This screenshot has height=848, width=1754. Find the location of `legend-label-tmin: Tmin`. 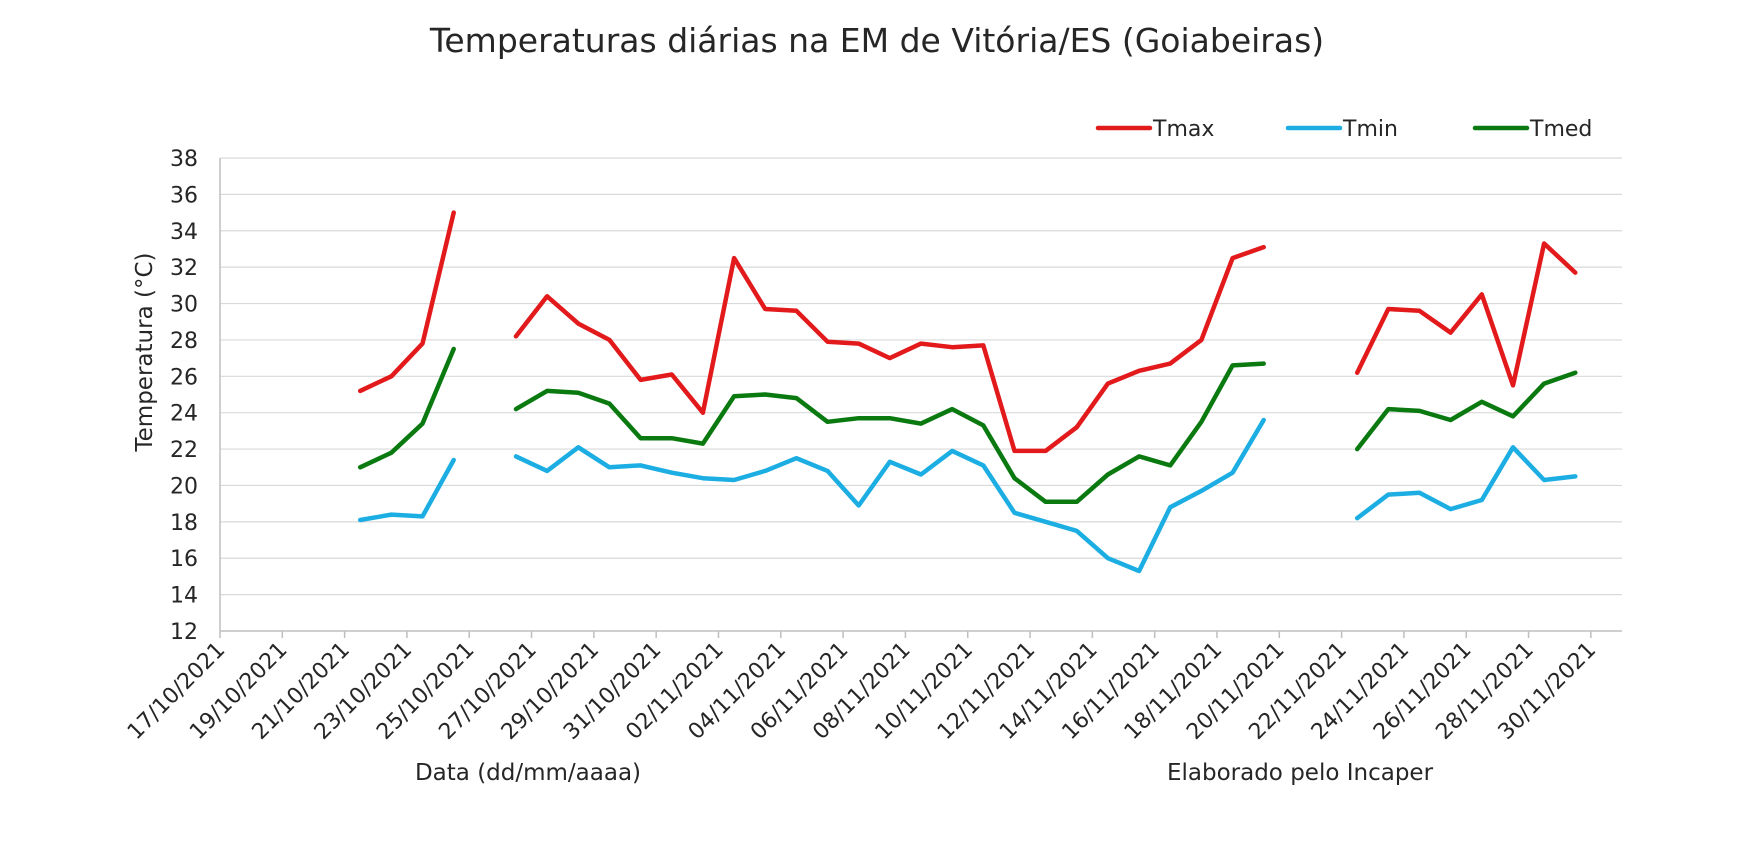

legend-label-tmin: Tmin is located at coordinates (1370, 129).